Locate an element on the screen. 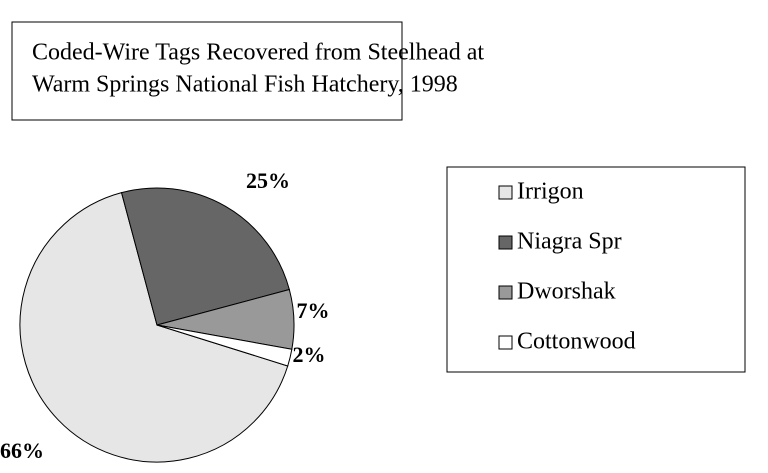 The width and height of the screenshot is (768, 473). legend-label: Irrigon is located at coordinates (550, 192).